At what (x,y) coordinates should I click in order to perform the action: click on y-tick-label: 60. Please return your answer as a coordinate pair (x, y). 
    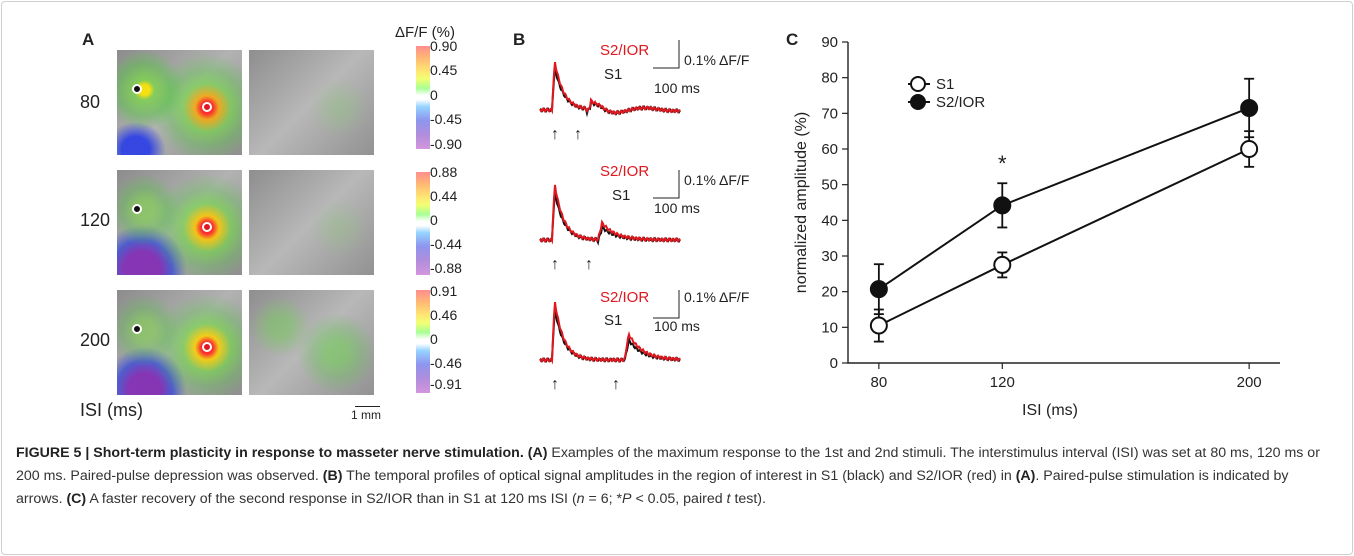
    Looking at the image, I should click on (829, 149).